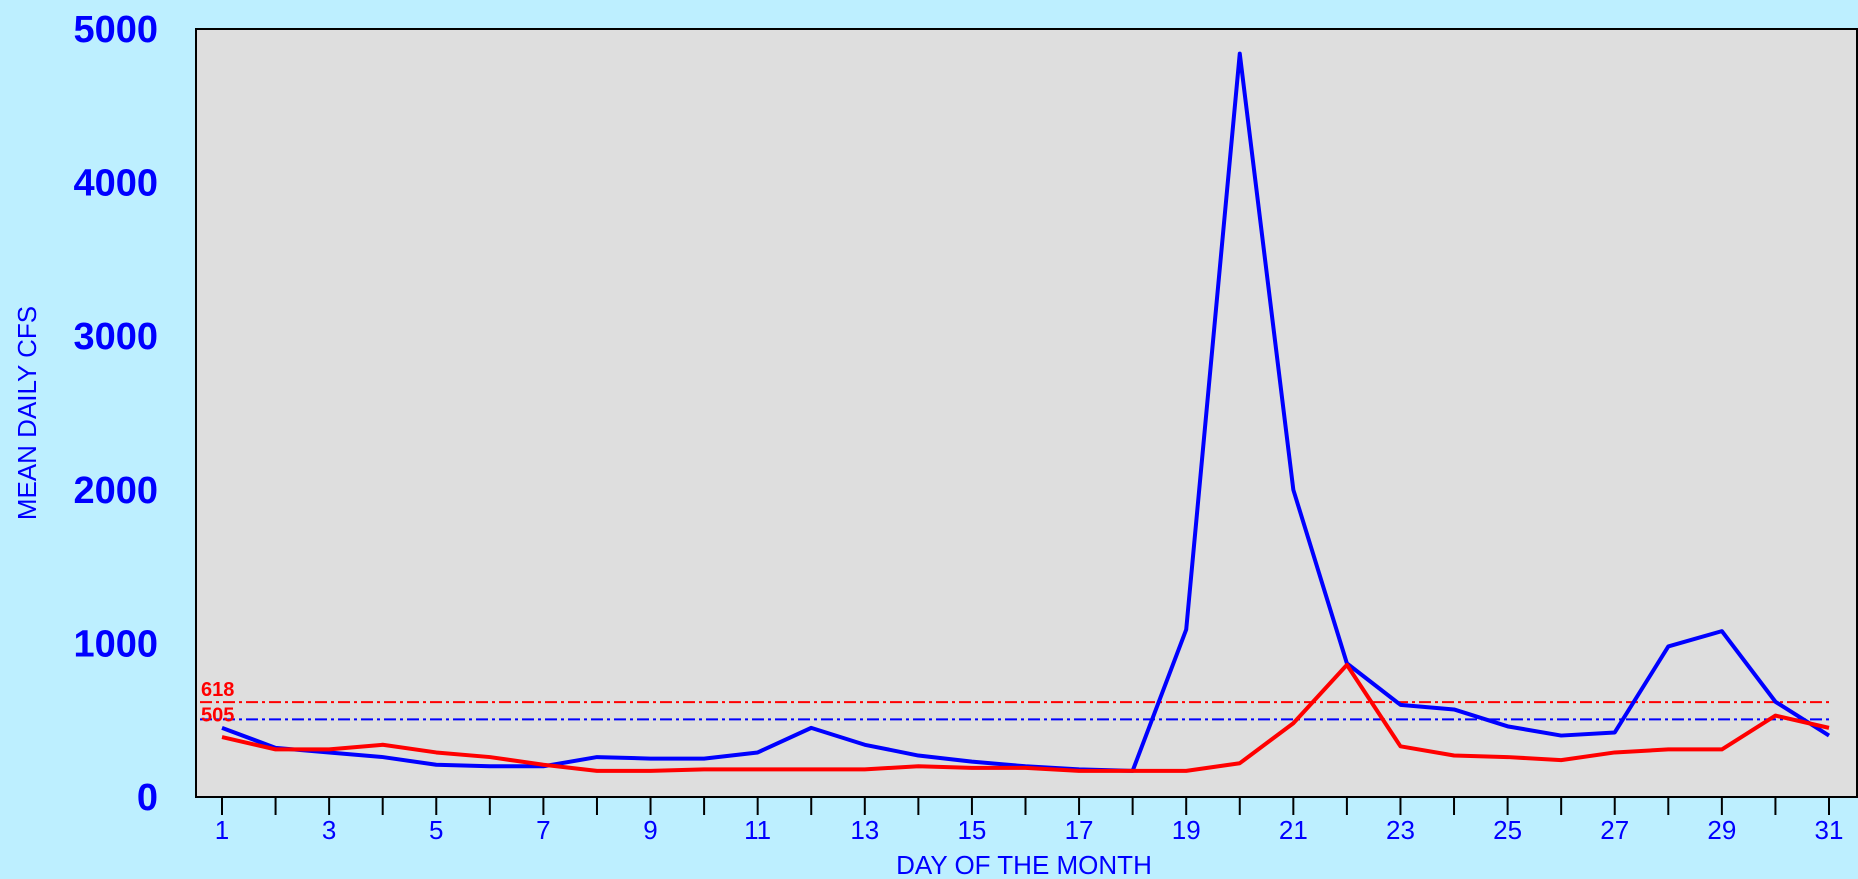  What do you see at coordinates (1293, 830) in the screenshot?
I see `x-tick-label: 21` at bounding box center [1293, 830].